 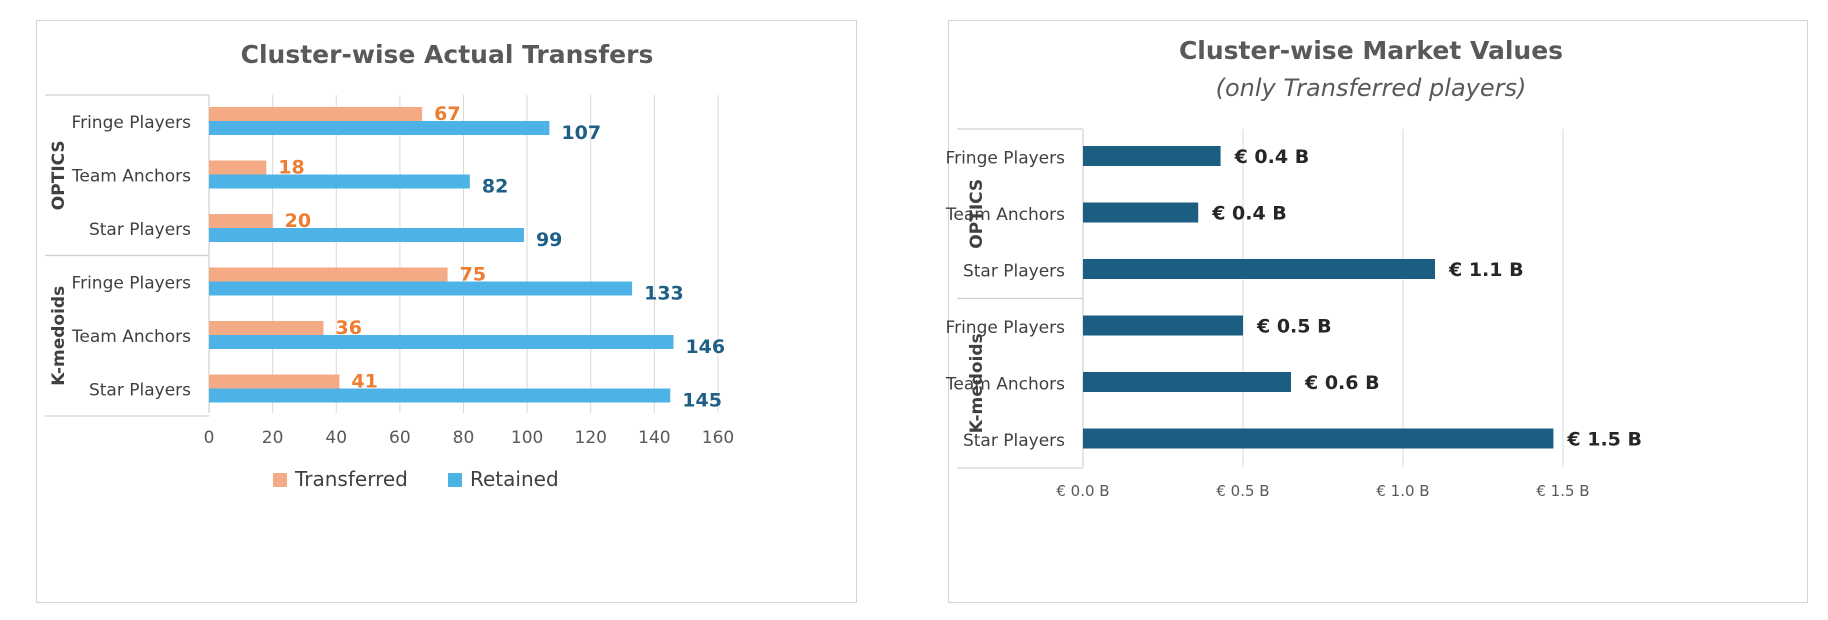 What do you see at coordinates (447, 54) in the screenshot?
I see `chart-title: Cluster-wise Actual Transfers` at bounding box center [447, 54].